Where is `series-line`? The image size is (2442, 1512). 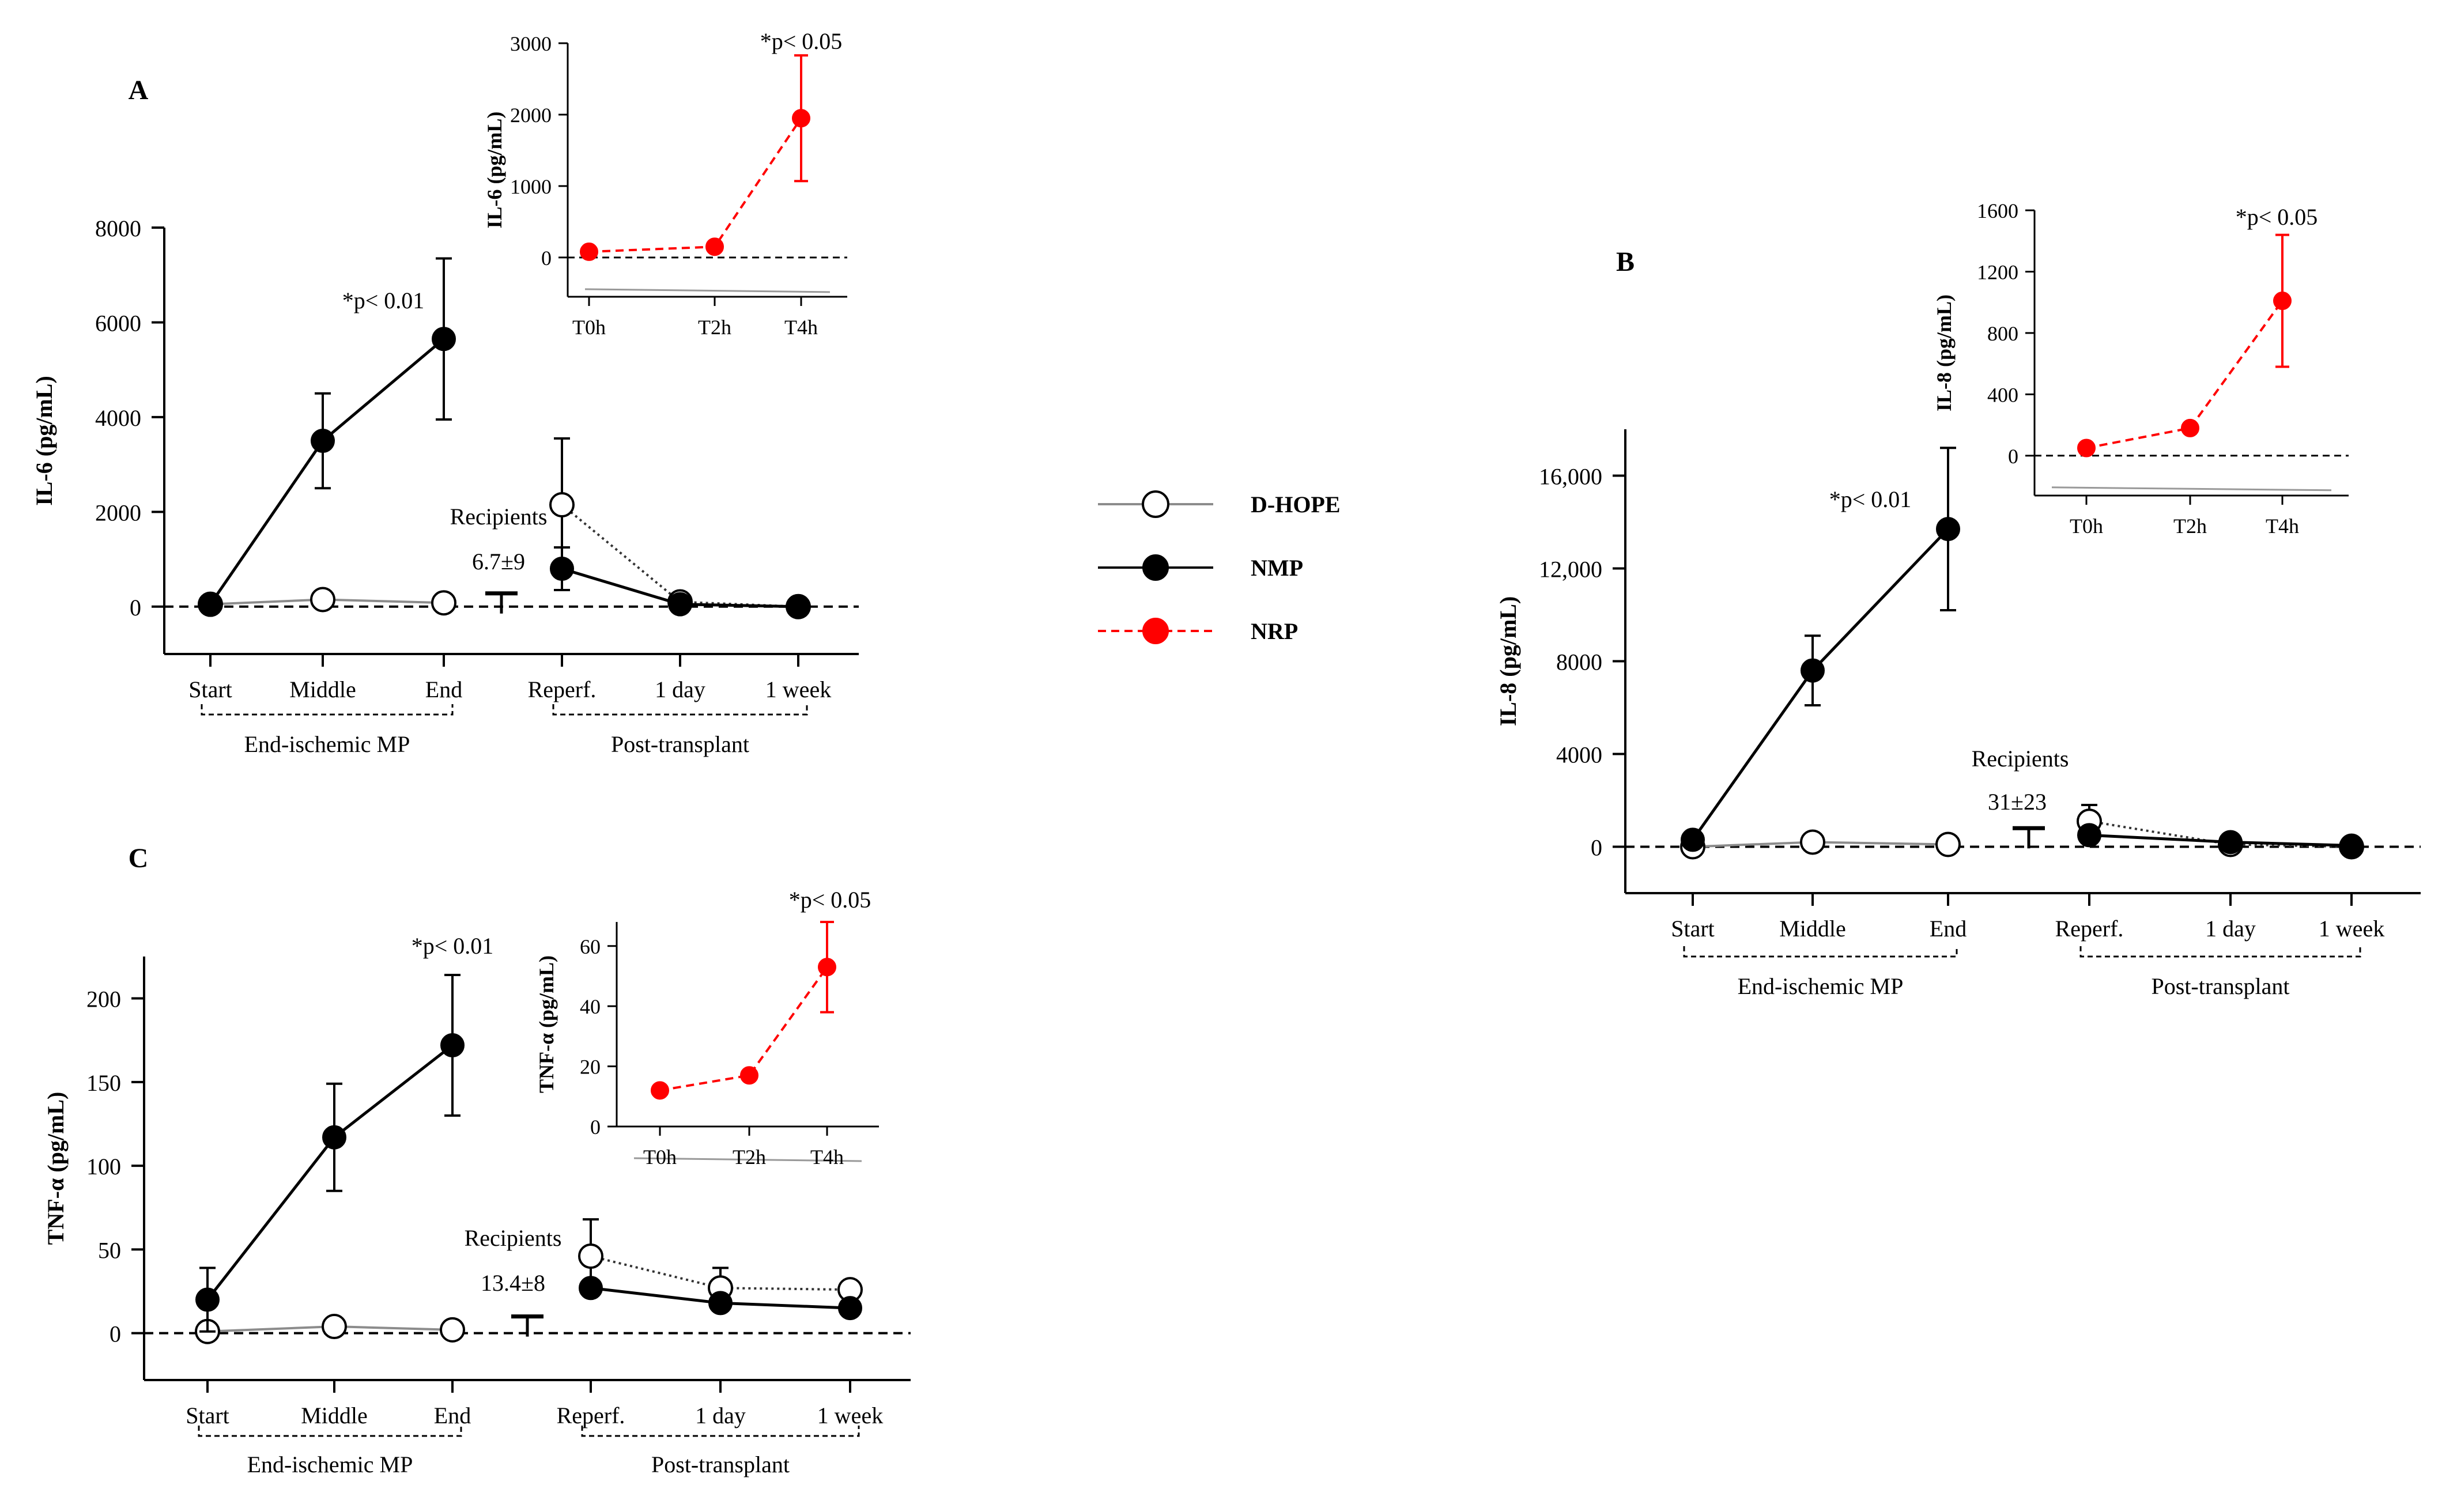 series-line is located at coordinates (327, 472).